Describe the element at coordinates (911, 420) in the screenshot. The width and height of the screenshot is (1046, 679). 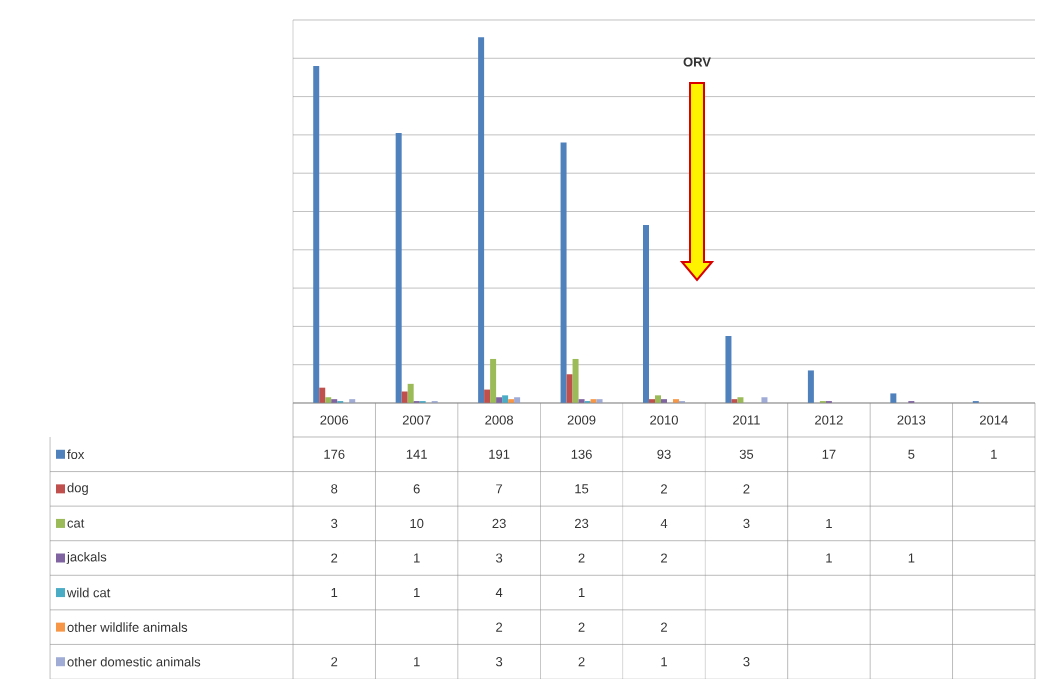
I see `x-tick-label: 2013` at that location.